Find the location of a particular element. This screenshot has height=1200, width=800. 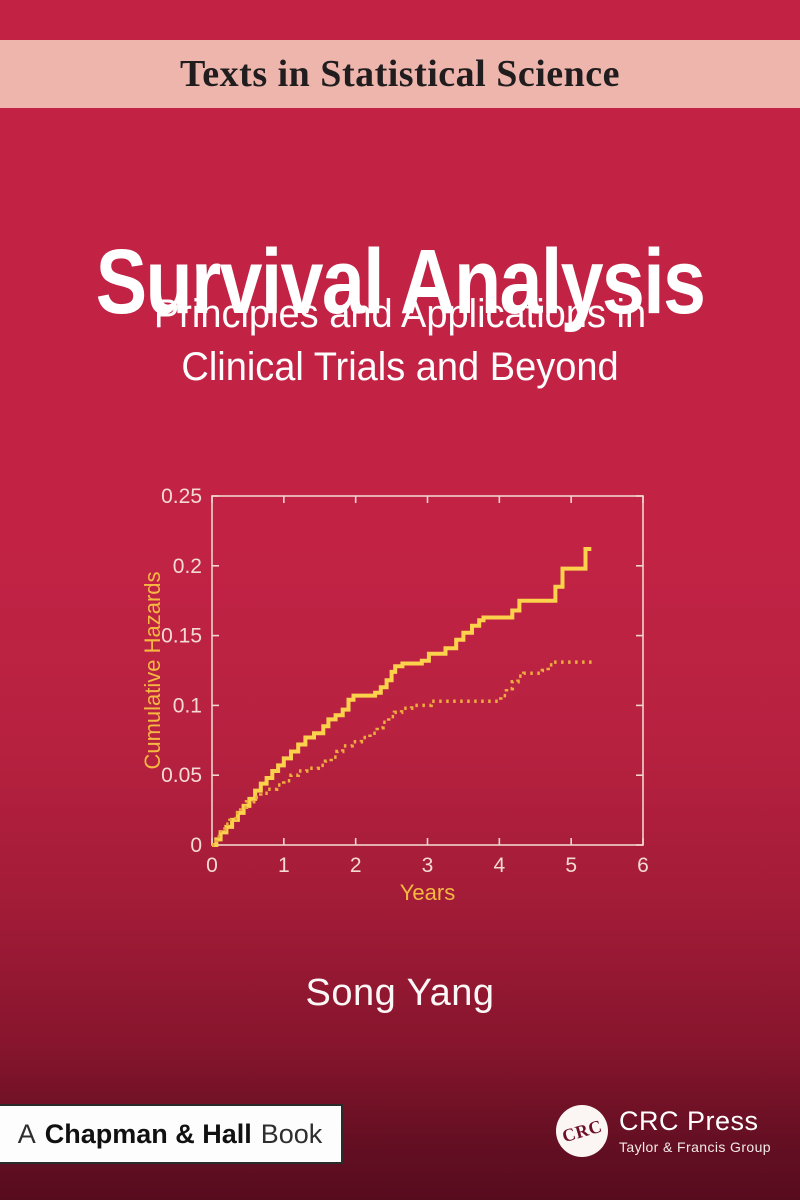

x-tick-label: 3 is located at coordinates (428, 865).